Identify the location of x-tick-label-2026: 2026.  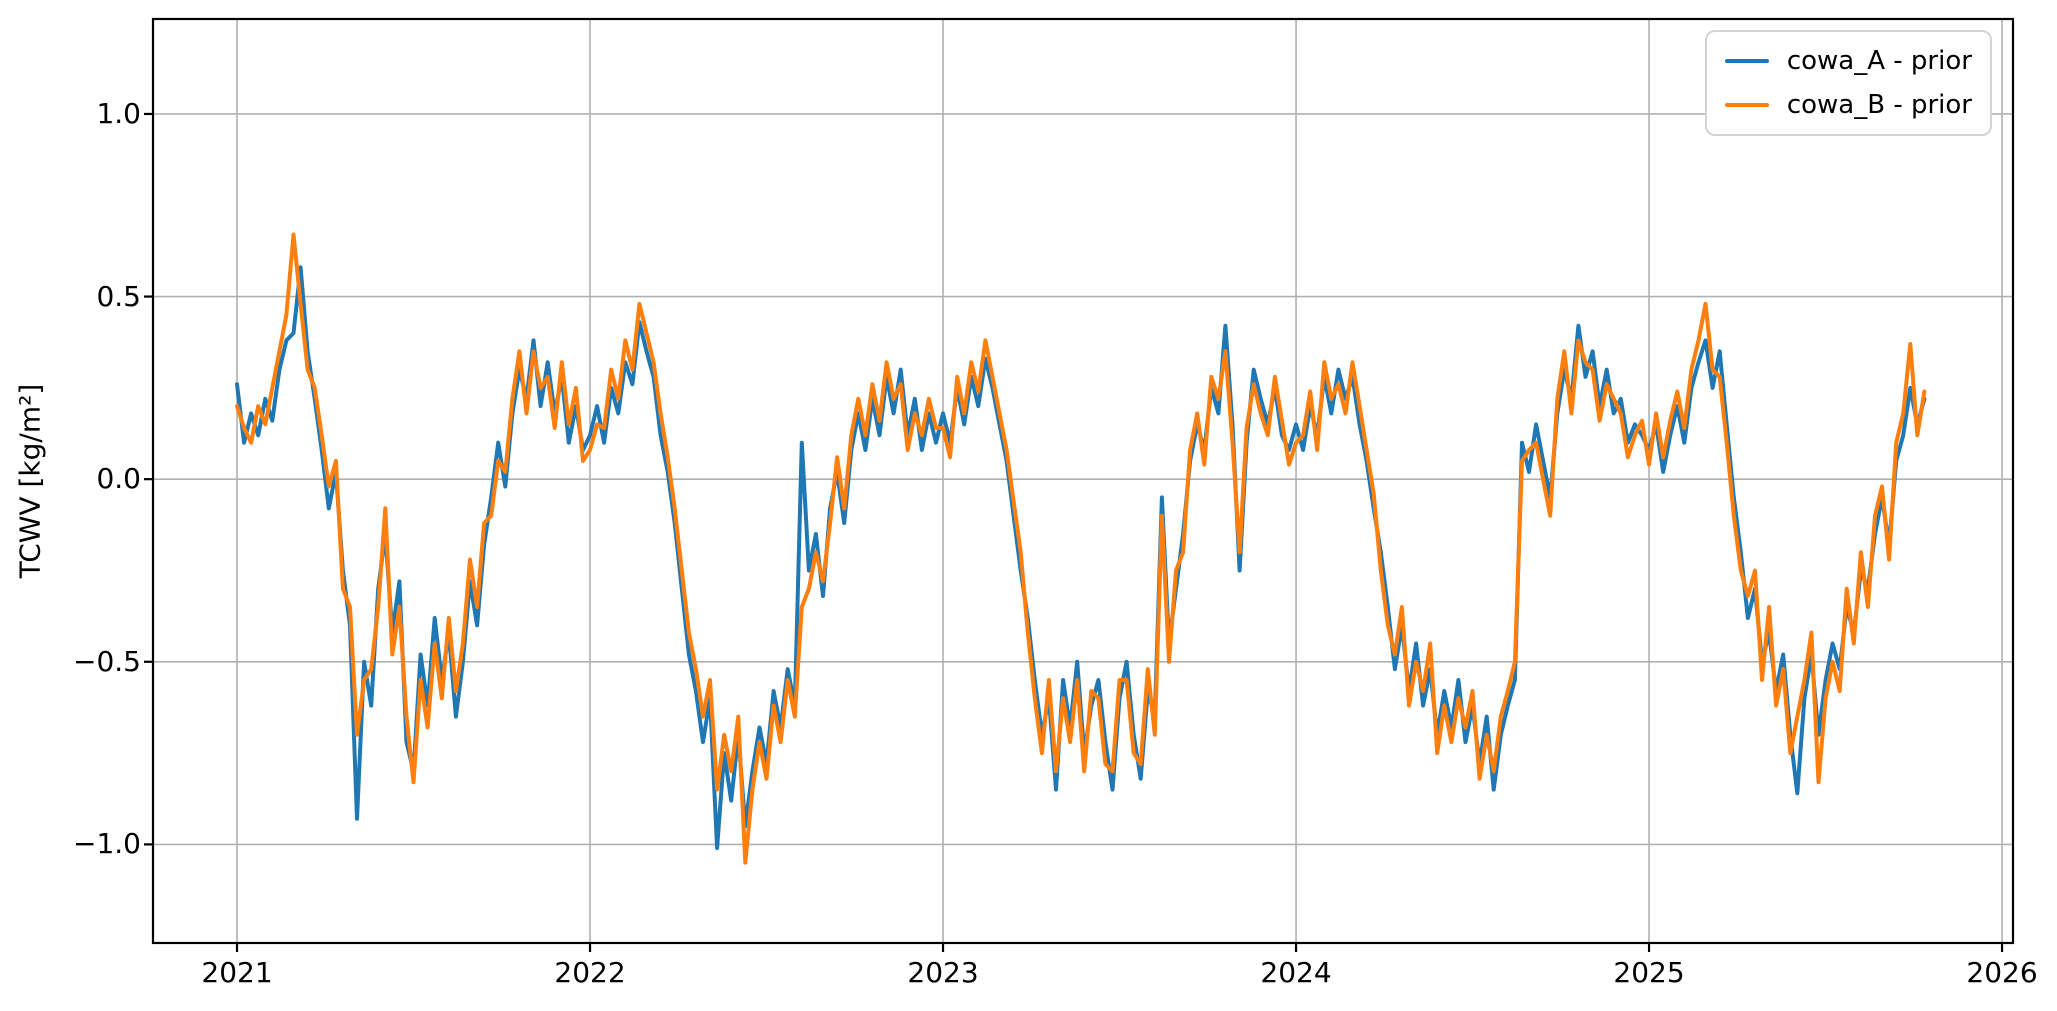
(2002, 972).